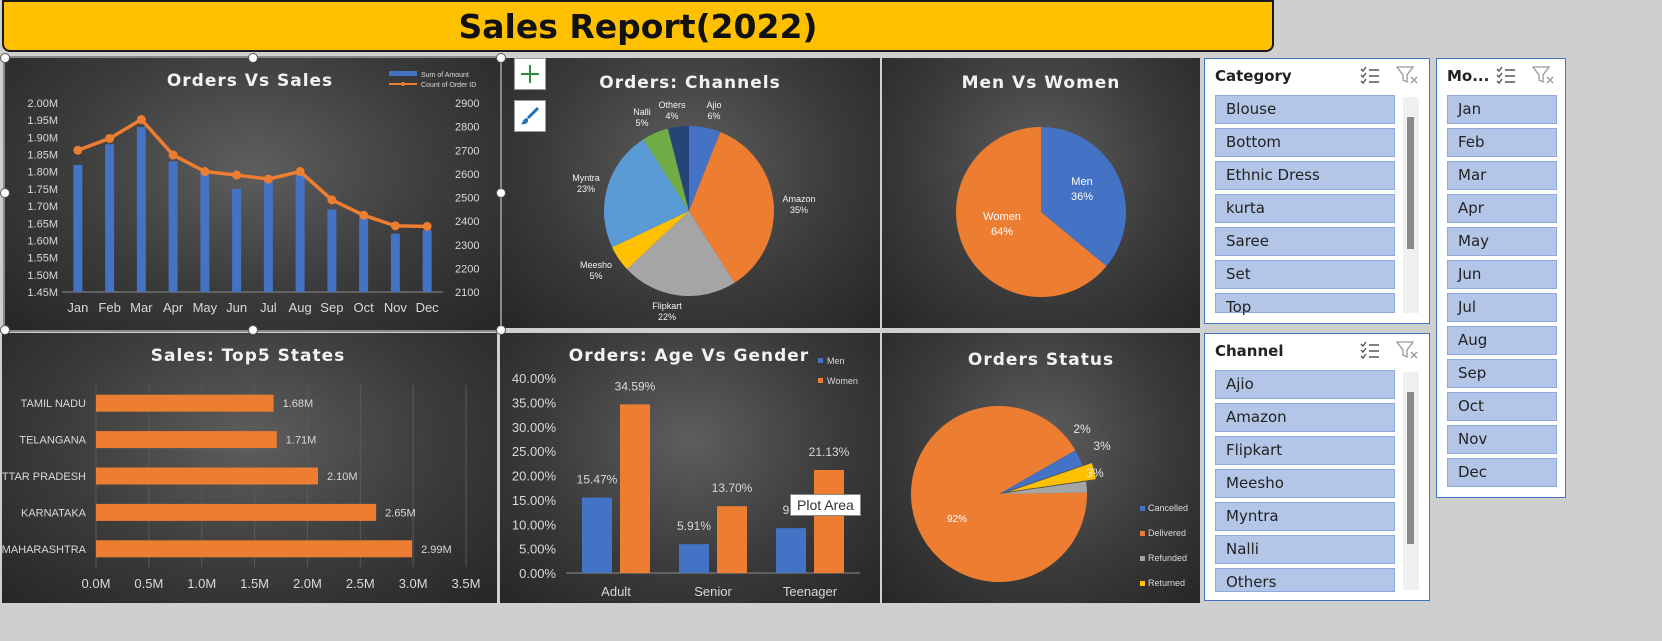 The image size is (1662, 641). I want to click on resize-handle-s, so click(253, 330).